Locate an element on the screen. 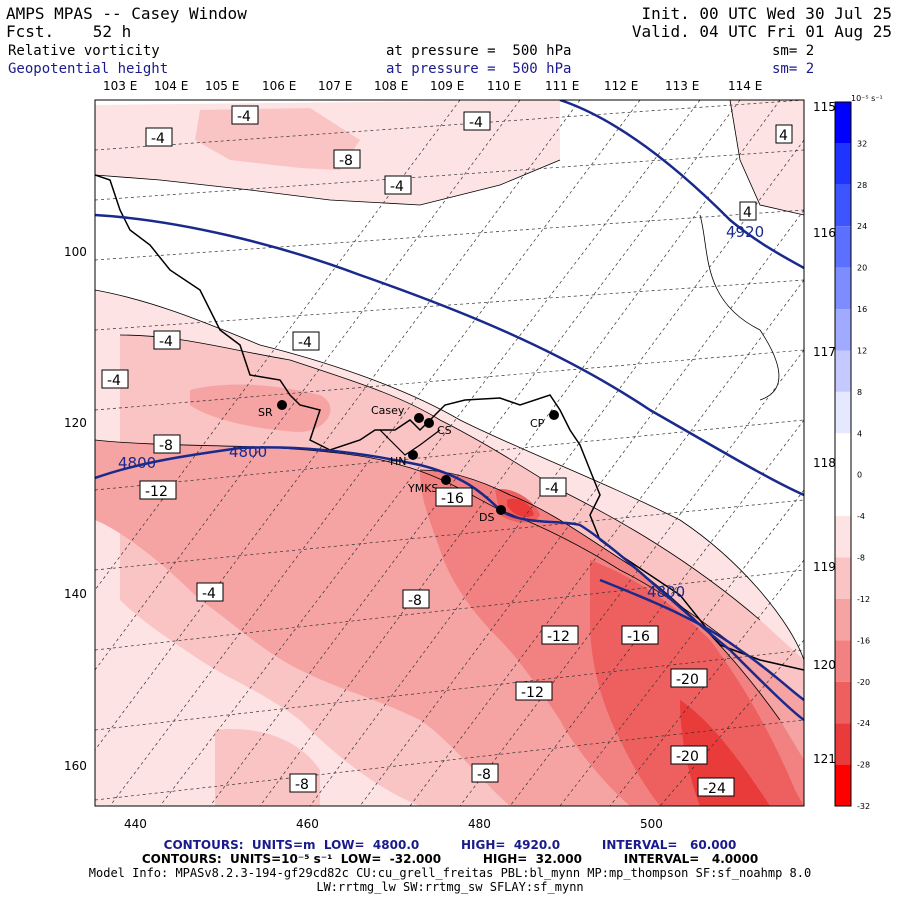 The image size is (900, 900). colorbar-unit: 10⁻⁵ s⁻¹ is located at coordinates (867, 98).